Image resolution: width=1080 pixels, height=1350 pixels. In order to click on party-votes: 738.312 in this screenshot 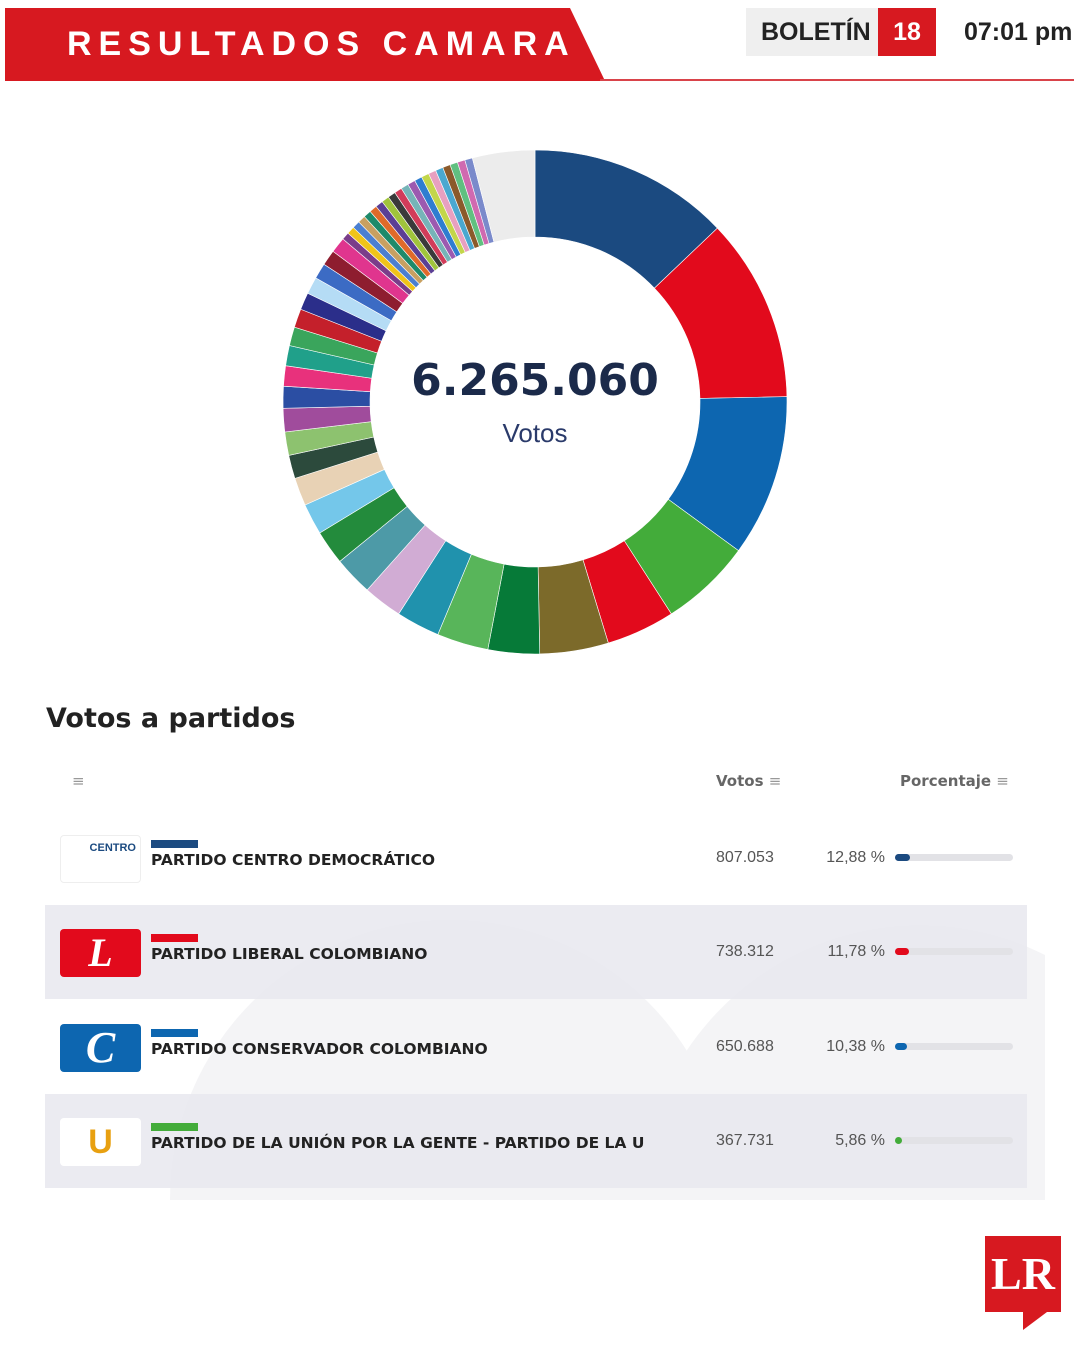, I will do `click(745, 951)`.